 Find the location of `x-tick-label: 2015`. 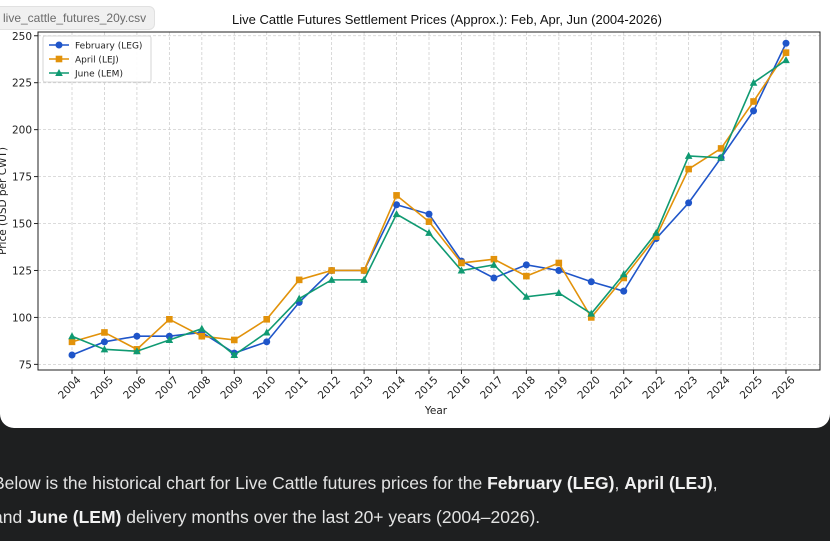

x-tick-label: 2015 is located at coordinates (426, 387).